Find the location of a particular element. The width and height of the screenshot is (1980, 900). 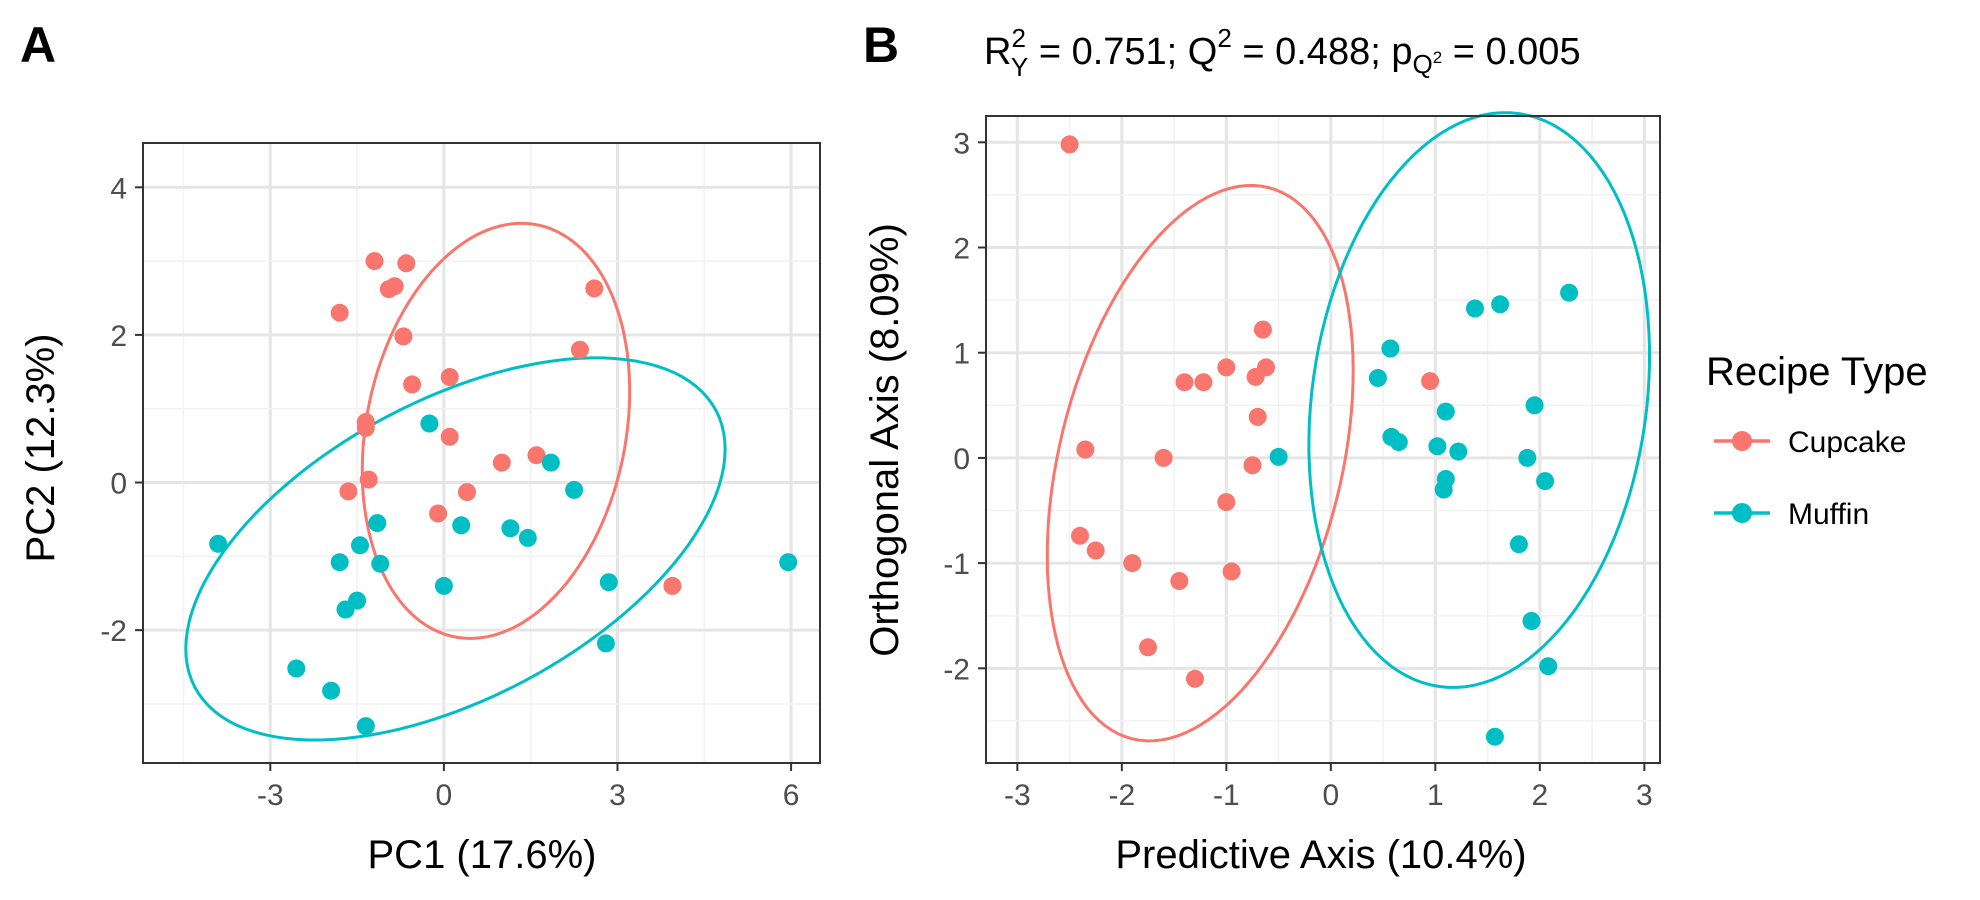

stats-r-rest: = 0.751; is located at coordinates (1108, 52).